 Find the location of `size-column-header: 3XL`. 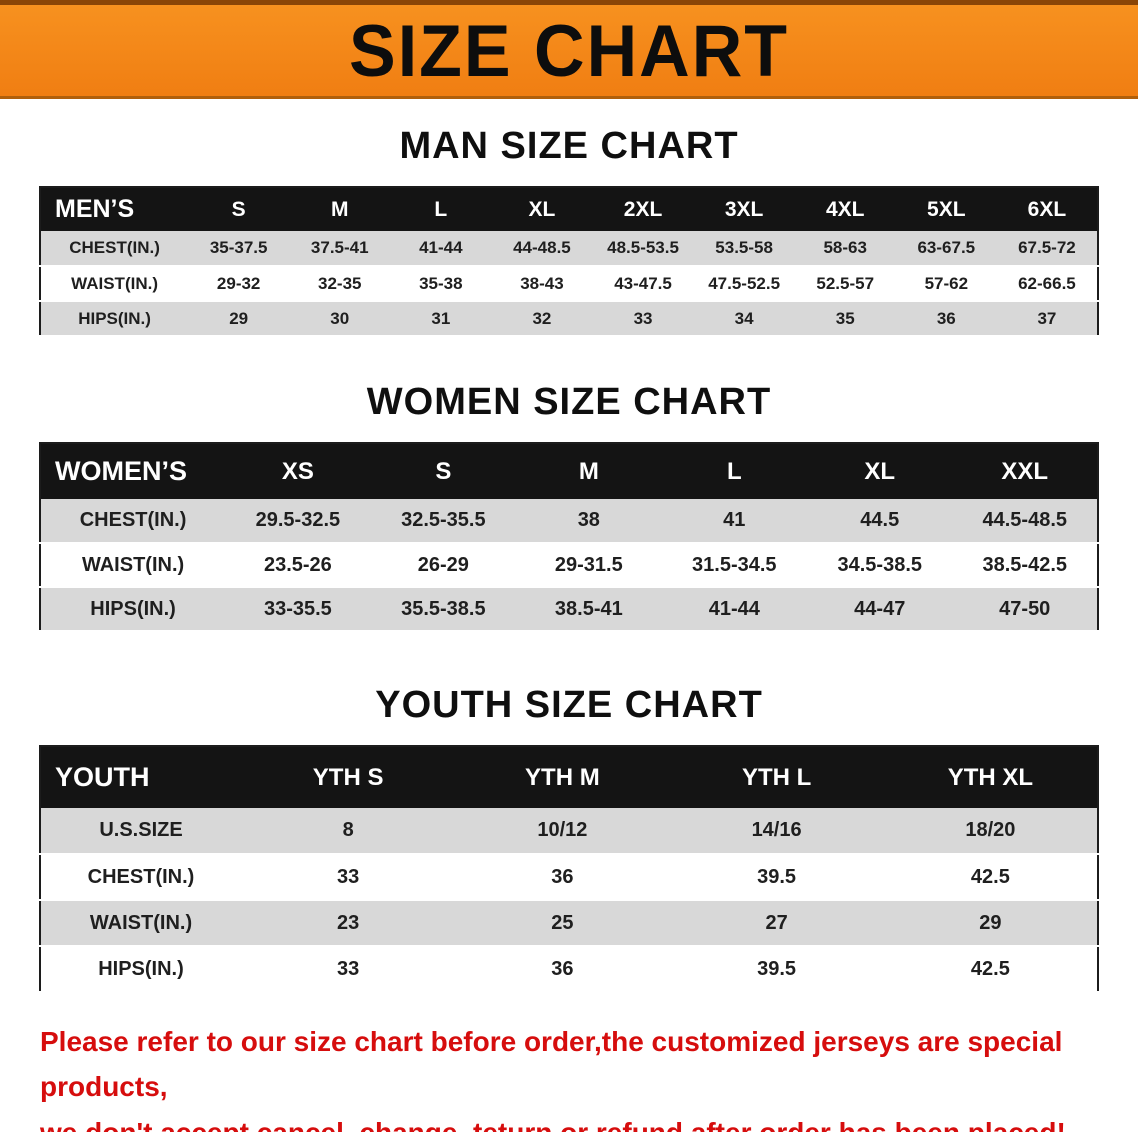

size-column-header: 3XL is located at coordinates (744, 209).